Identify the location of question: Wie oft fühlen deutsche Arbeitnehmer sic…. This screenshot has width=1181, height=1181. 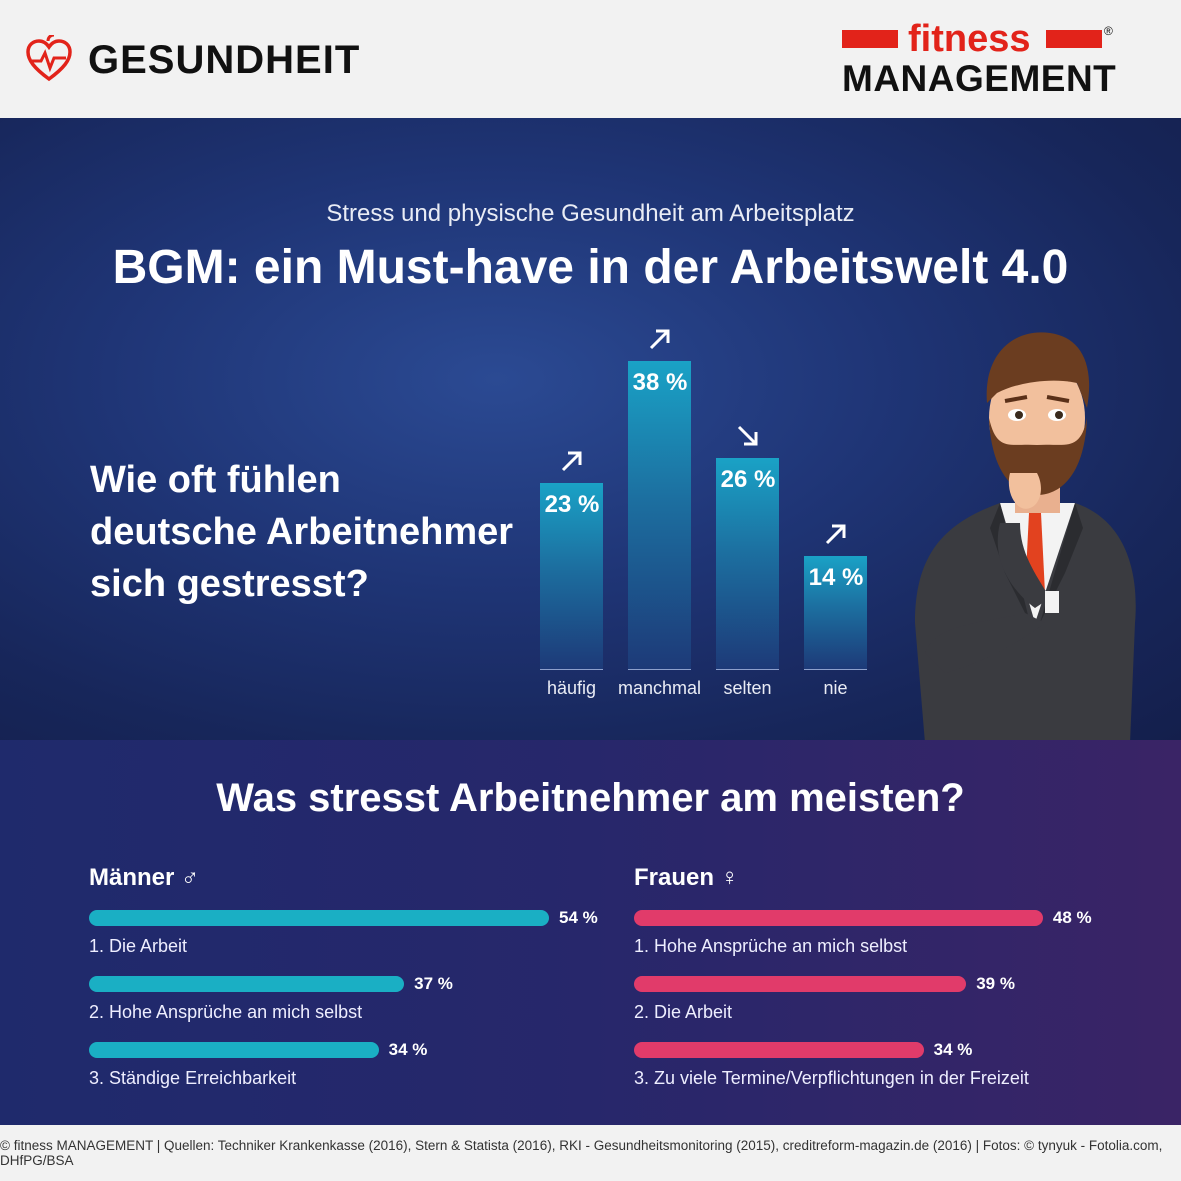
(301, 532).